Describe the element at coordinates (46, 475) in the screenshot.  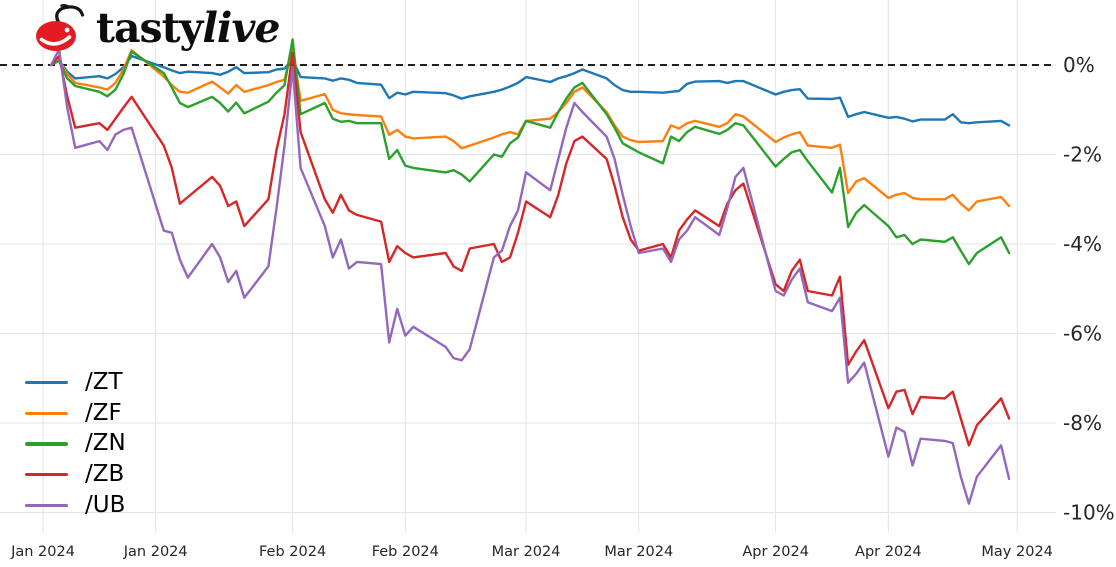
I see `zb-line-swatch` at that location.